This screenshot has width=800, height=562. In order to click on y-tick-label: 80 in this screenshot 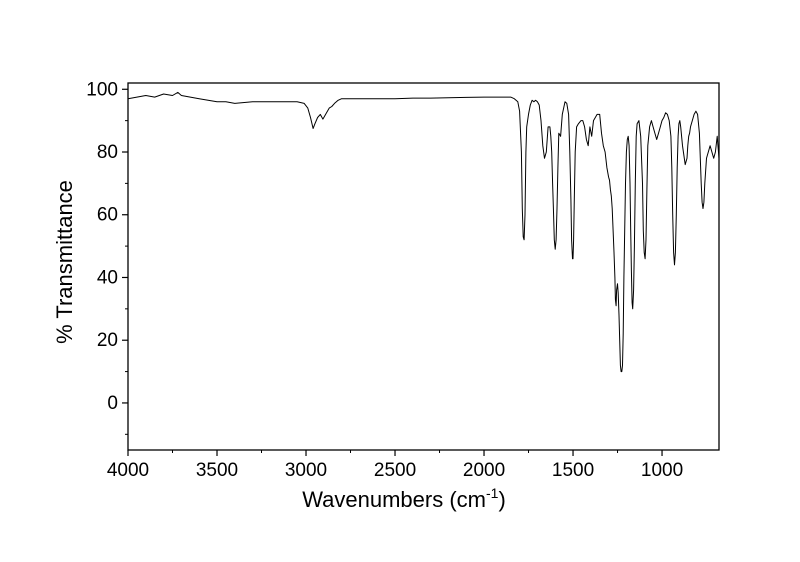, I will do `click(107, 152)`.